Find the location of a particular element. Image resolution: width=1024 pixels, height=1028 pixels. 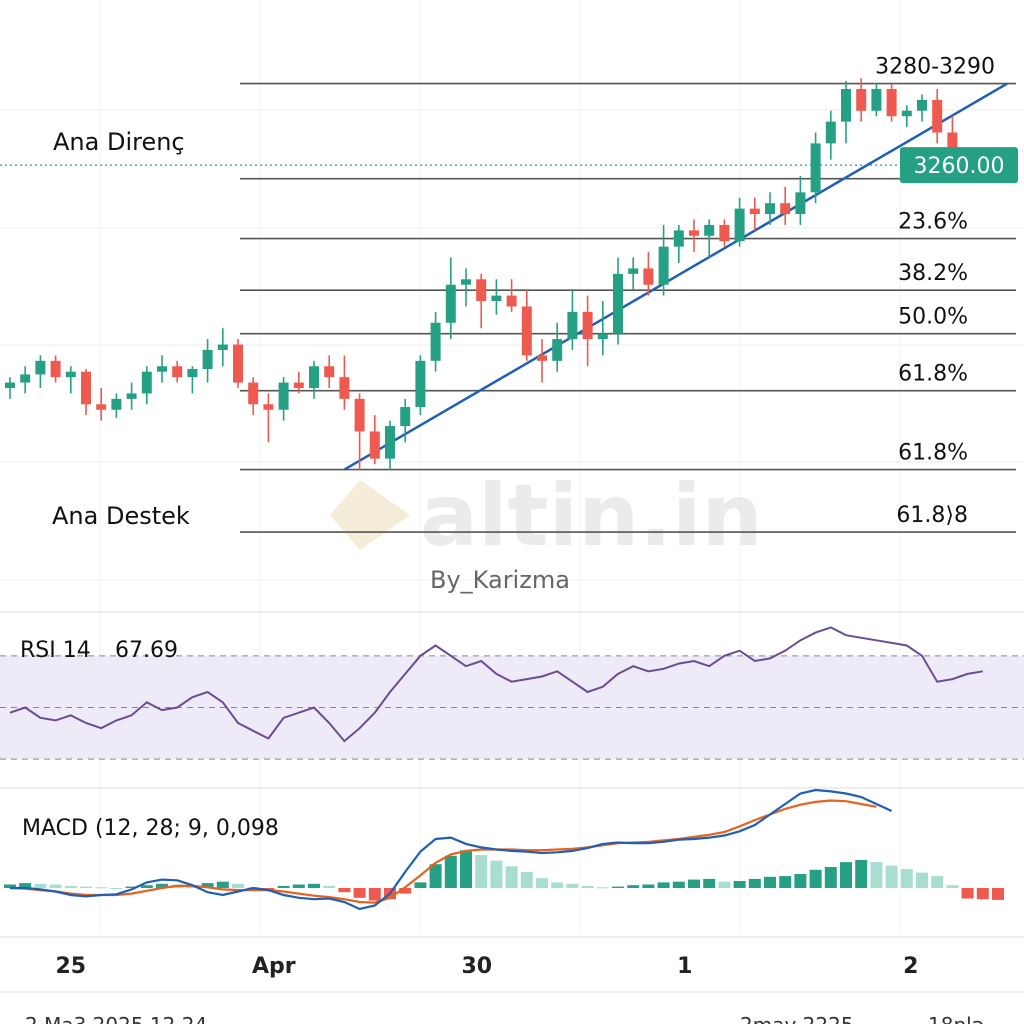

x-axis-tick-label: 1 is located at coordinates (684, 966).